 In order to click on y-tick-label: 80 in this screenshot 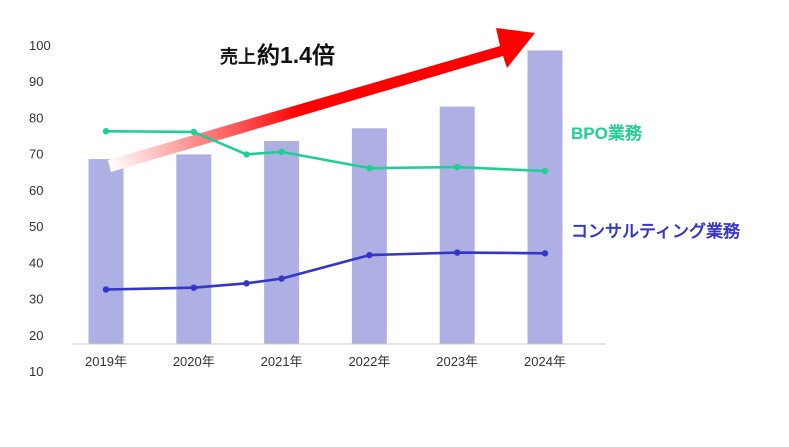, I will do `click(36, 117)`.